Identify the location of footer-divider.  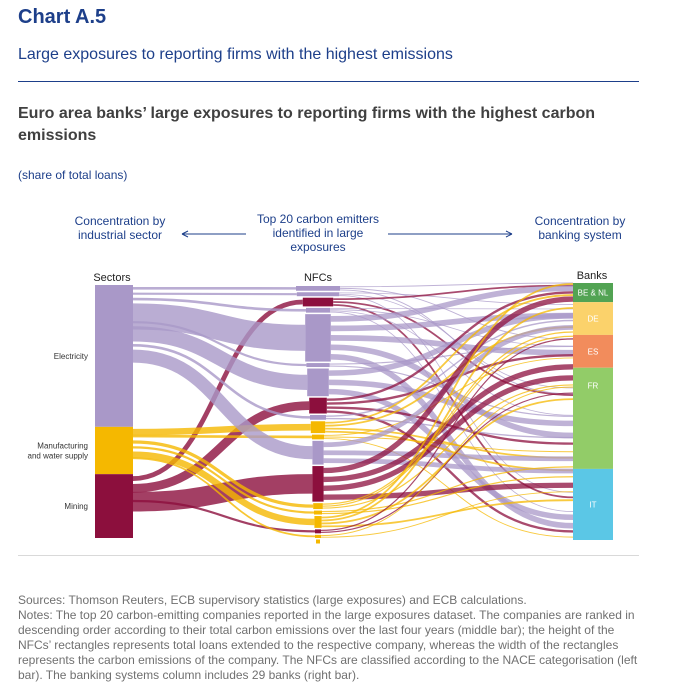
(328, 555).